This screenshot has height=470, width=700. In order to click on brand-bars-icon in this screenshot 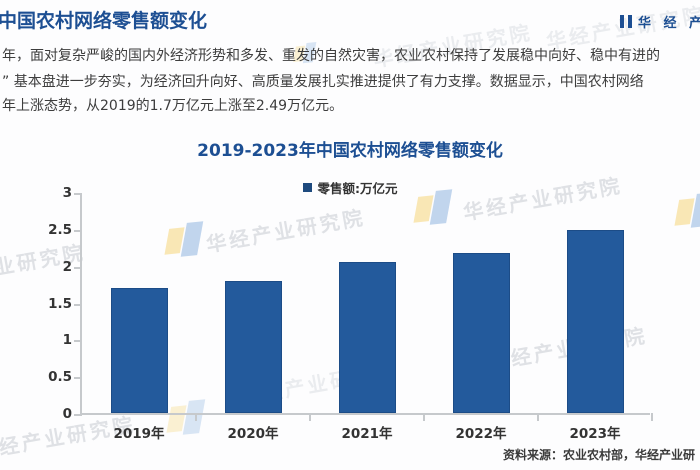, I will do `click(626, 21)`.